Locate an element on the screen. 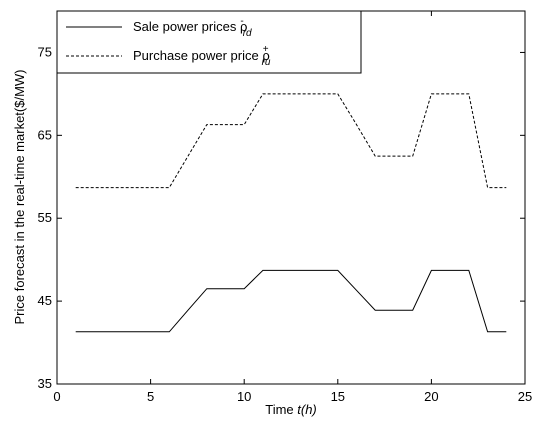 Image resolution: width=550 pixels, height=431 pixels. y-tick-label: 35 is located at coordinates (45, 383).